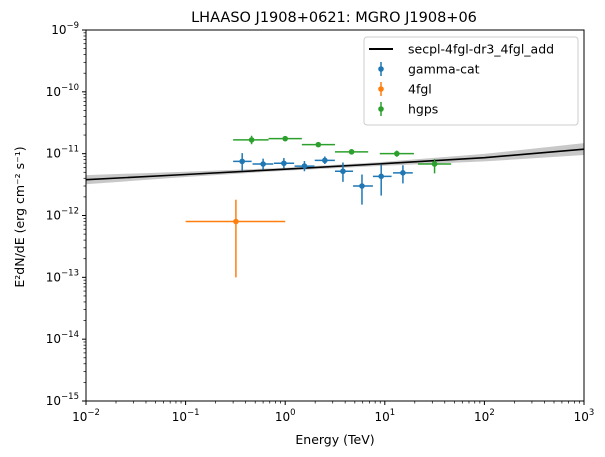  Describe the element at coordinates (62, 153) in the screenshot. I see `tick-label: 10⁻¹¹` at that location.